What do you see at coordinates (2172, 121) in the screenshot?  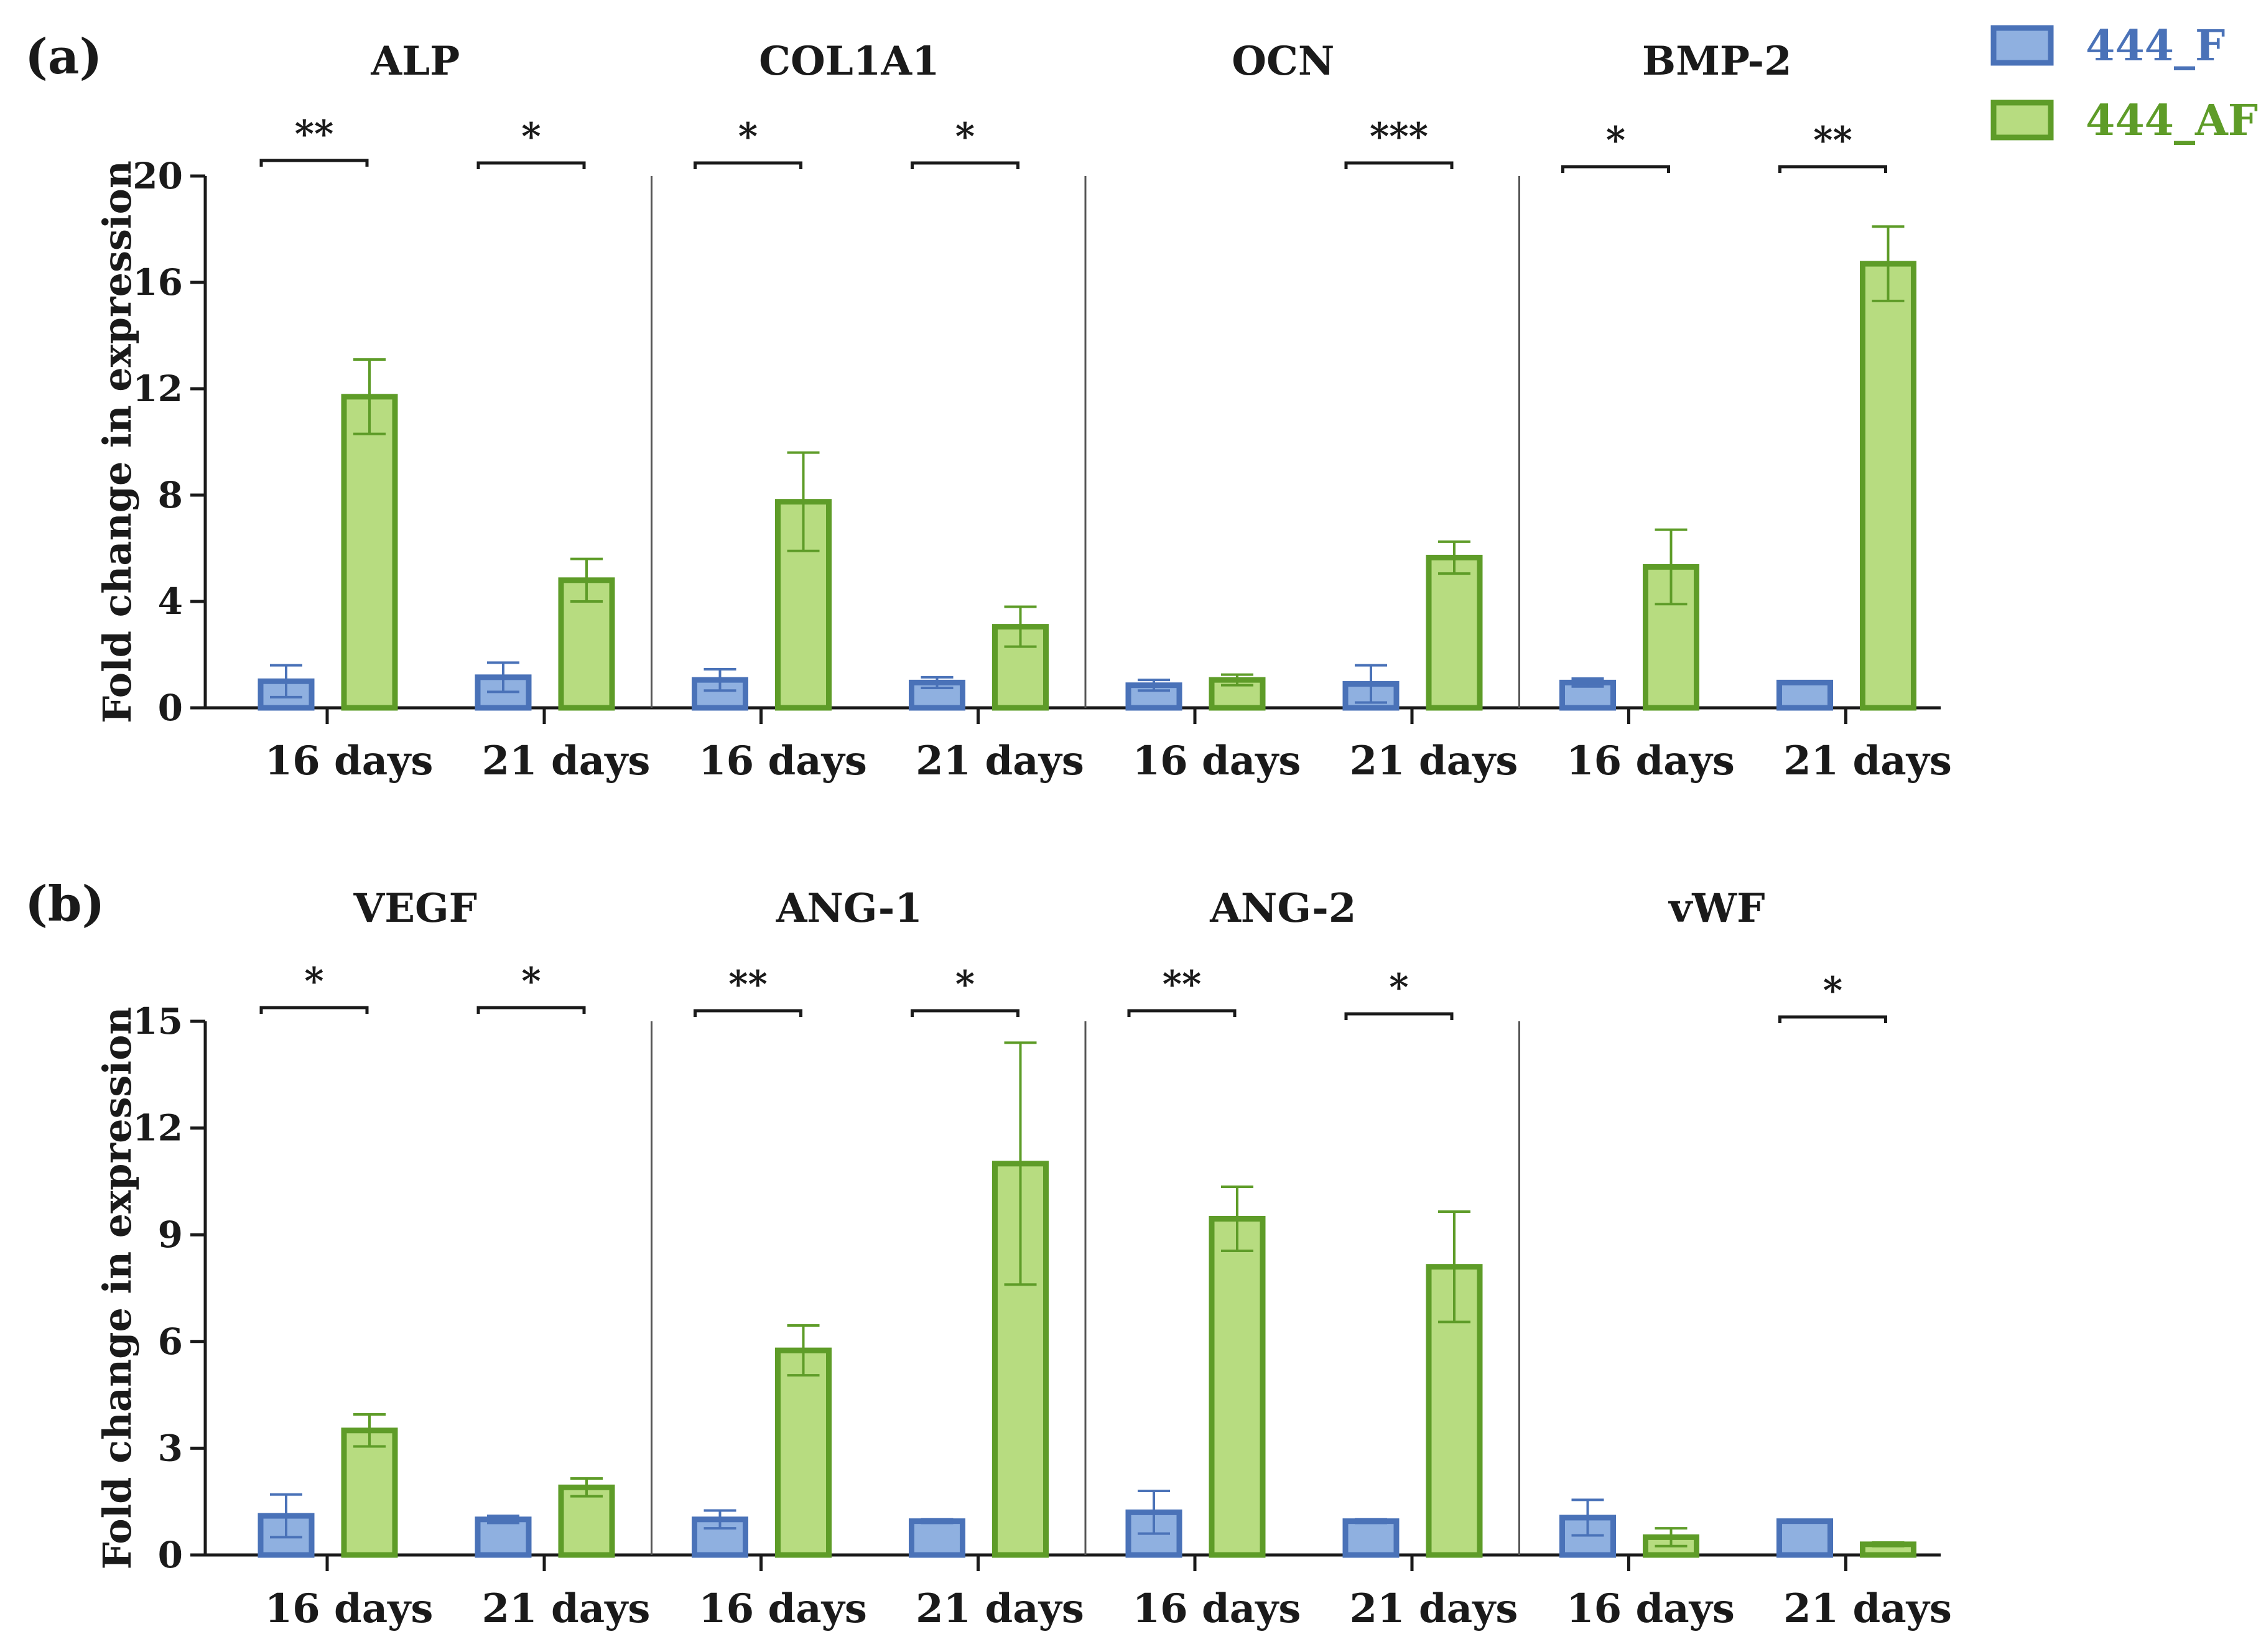 I see `legend-label-444_AF: 444_AF` at bounding box center [2172, 121].